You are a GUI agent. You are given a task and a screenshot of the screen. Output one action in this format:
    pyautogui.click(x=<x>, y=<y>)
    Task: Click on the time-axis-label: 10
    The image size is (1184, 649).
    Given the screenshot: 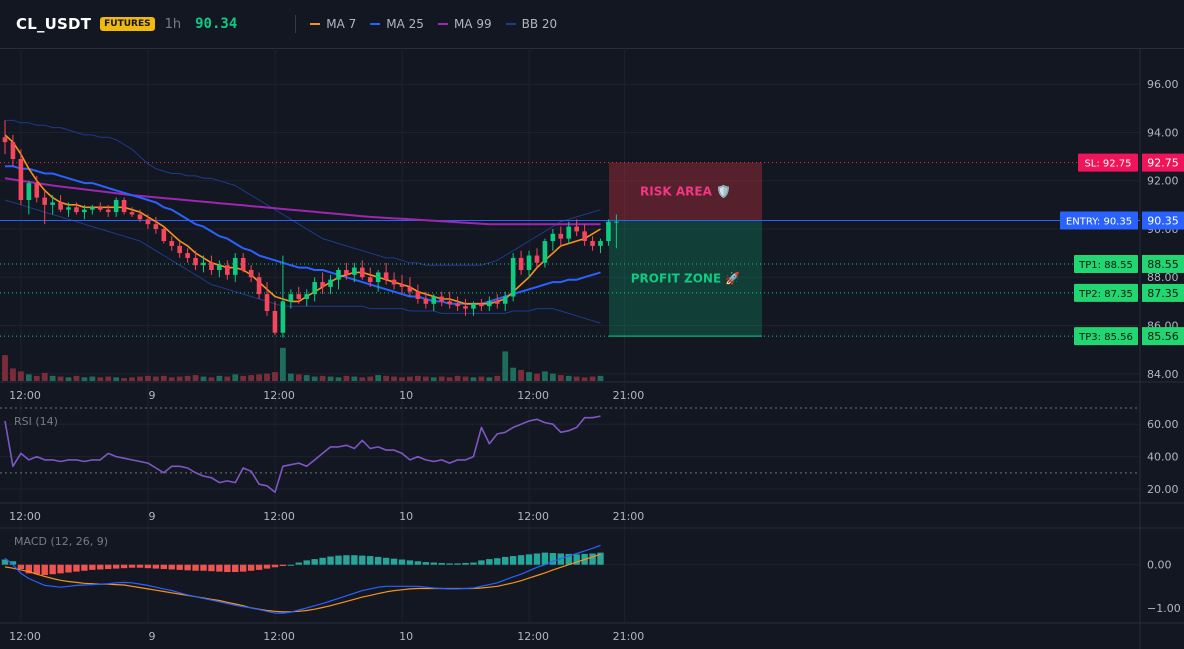 What is the action you would take?
    pyautogui.click(x=406, y=636)
    